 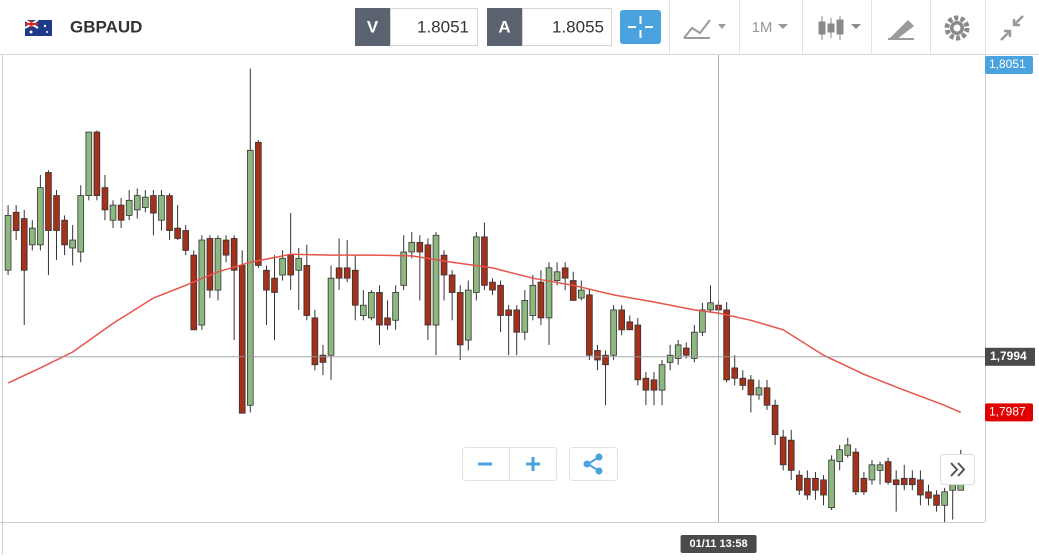 I want to click on flag-icon, so click(x=38, y=27).